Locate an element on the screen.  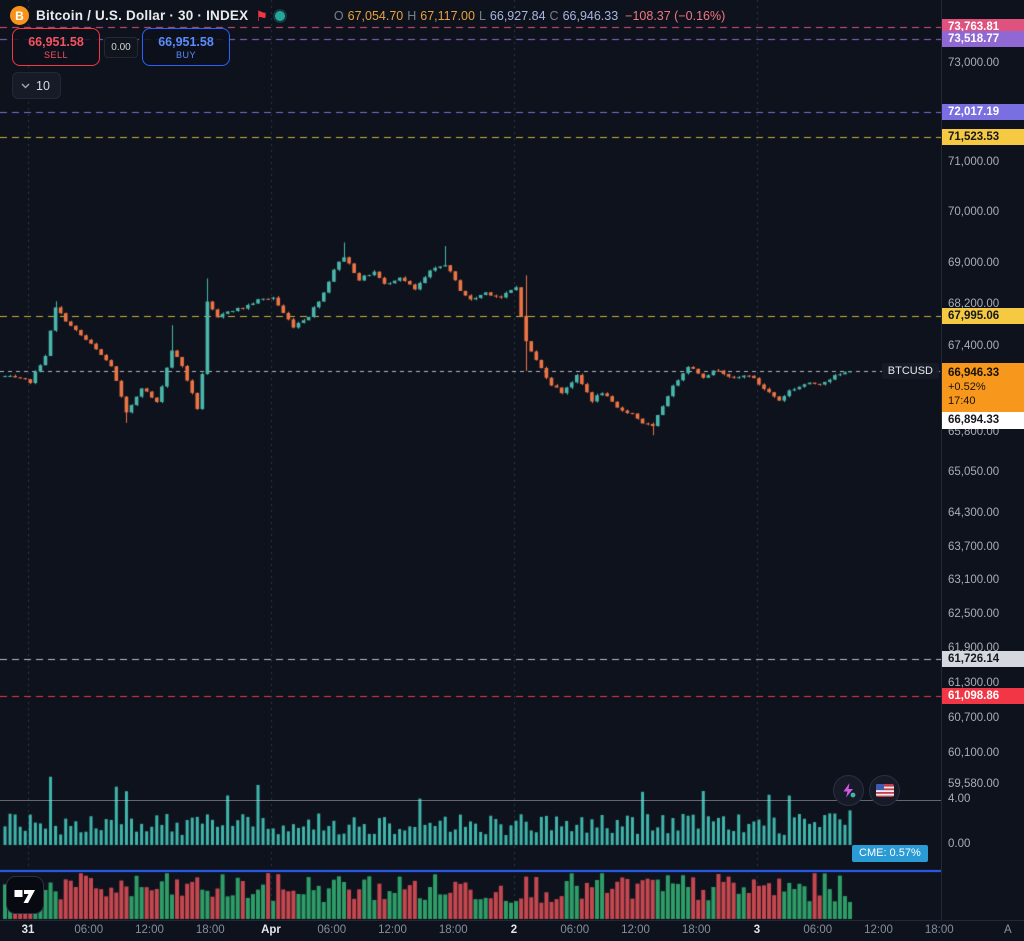
price-level-label: 73,518.77 is located at coordinates (983, 38).